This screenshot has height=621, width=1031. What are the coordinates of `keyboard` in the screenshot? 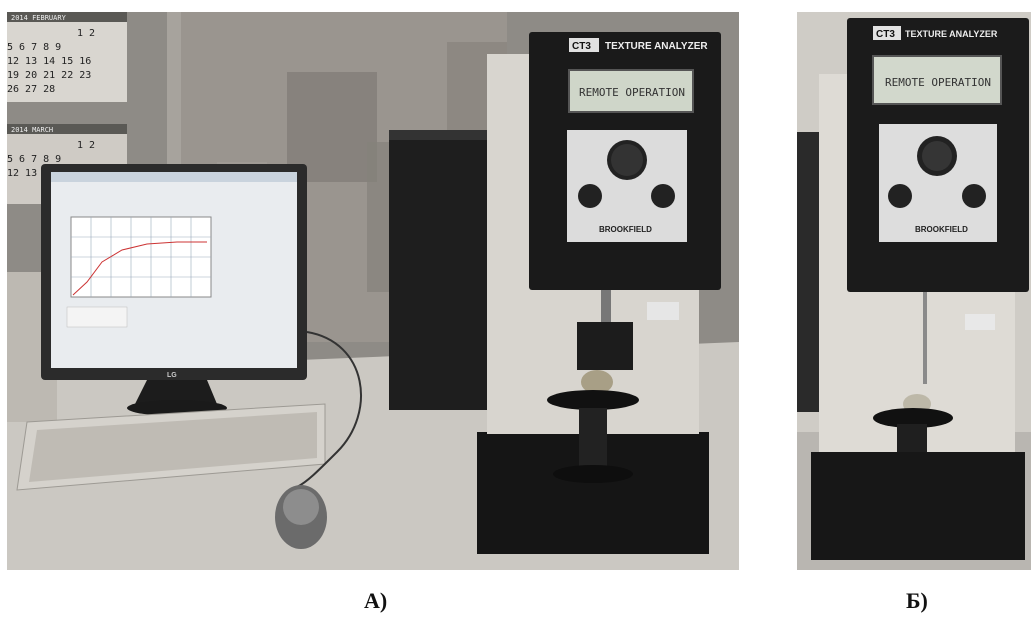 It's located at (171, 447).